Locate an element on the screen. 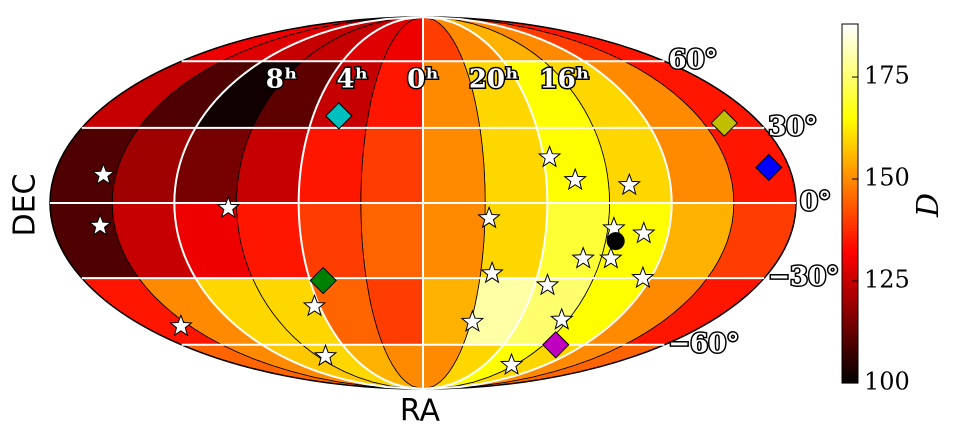 The image size is (956, 440). x-tick-label: 16ʰ is located at coordinates (565, 80).